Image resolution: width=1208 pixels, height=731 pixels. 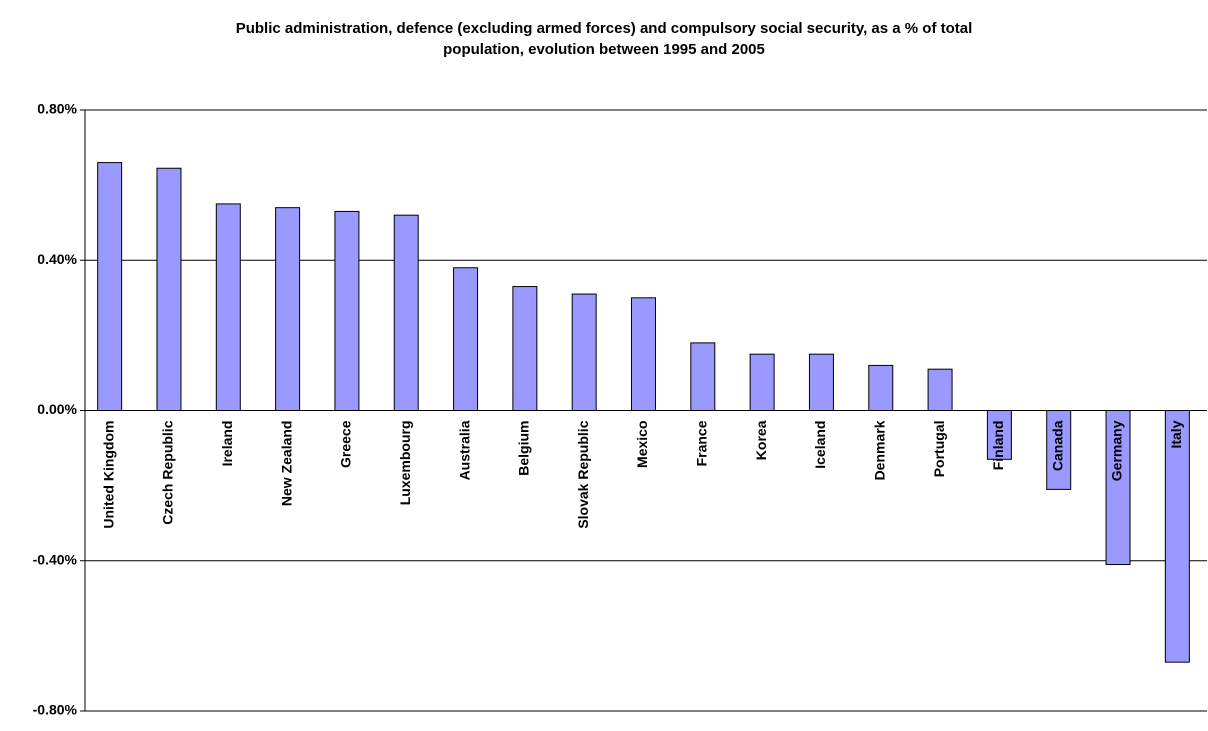 What do you see at coordinates (57, 259) in the screenshot?
I see `y-tick-label: 0.40%` at bounding box center [57, 259].